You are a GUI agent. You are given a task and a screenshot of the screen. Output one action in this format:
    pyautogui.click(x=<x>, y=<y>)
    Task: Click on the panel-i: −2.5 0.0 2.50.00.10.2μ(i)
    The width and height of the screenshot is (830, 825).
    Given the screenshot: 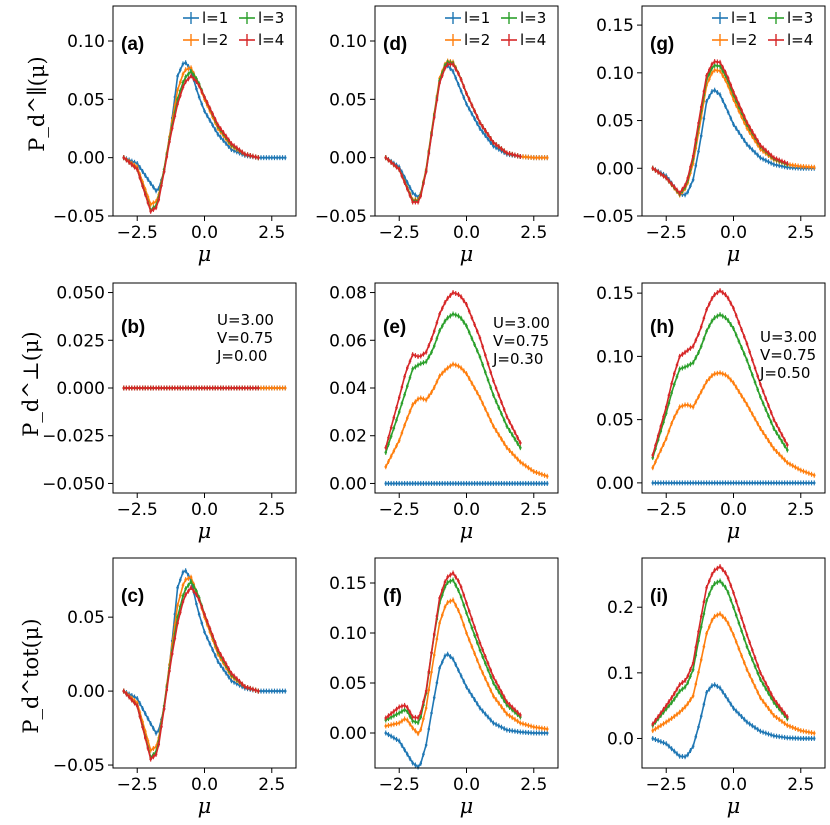 What is the action you would take?
    pyautogui.click(x=716, y=687)
    